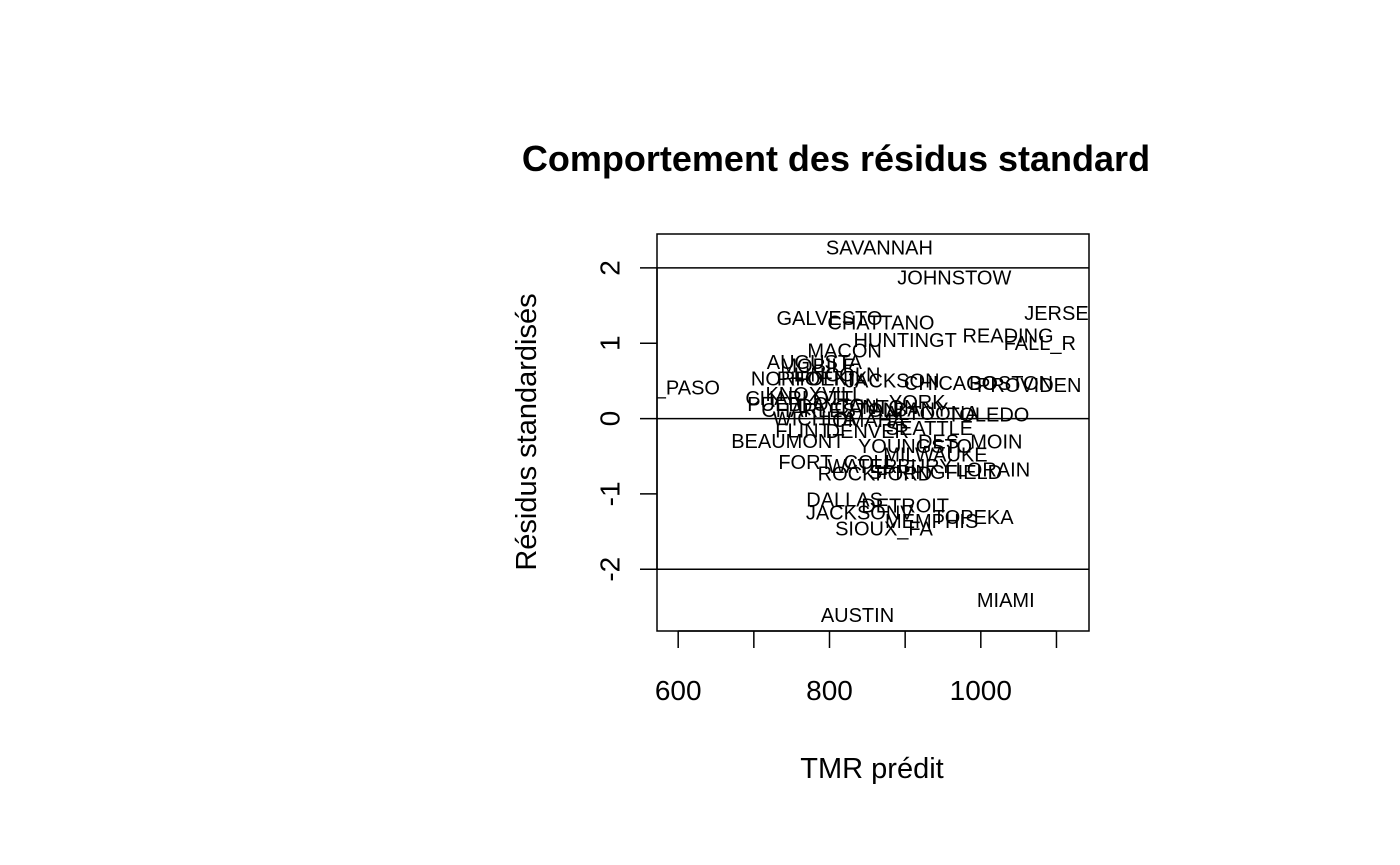  What do you see at coordinates (993, 471) in the screenshot?
I see `point-label: LORAIN` at bounding box center [993, 471].